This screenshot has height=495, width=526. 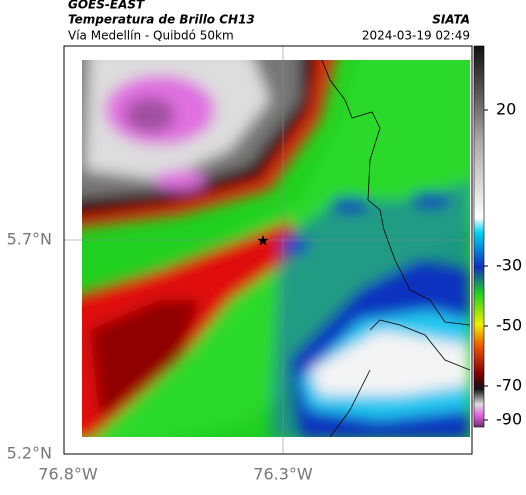 What do you see at coordinates (29, 453) in the screenshot?
I see `lat-label: 5.2°N` at bounding box center [29, 453].